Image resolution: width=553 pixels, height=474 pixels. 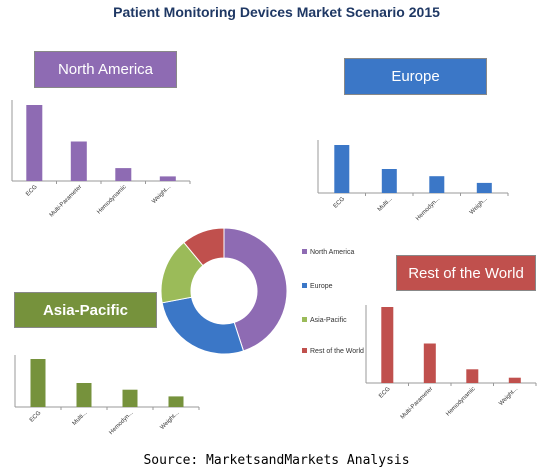 I want to click on asia-pacific-bar-multi, so click(x=84, y=395).